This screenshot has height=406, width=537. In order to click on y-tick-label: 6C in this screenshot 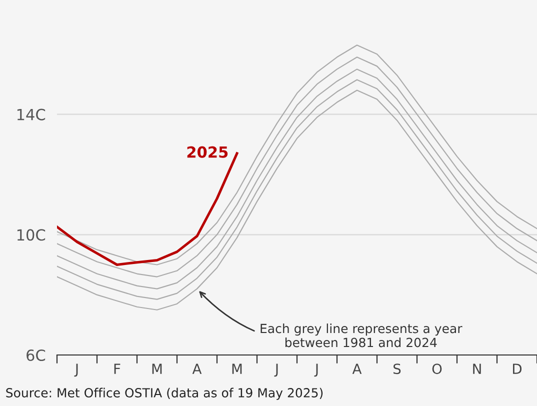, I will do `click(36, 355)`.